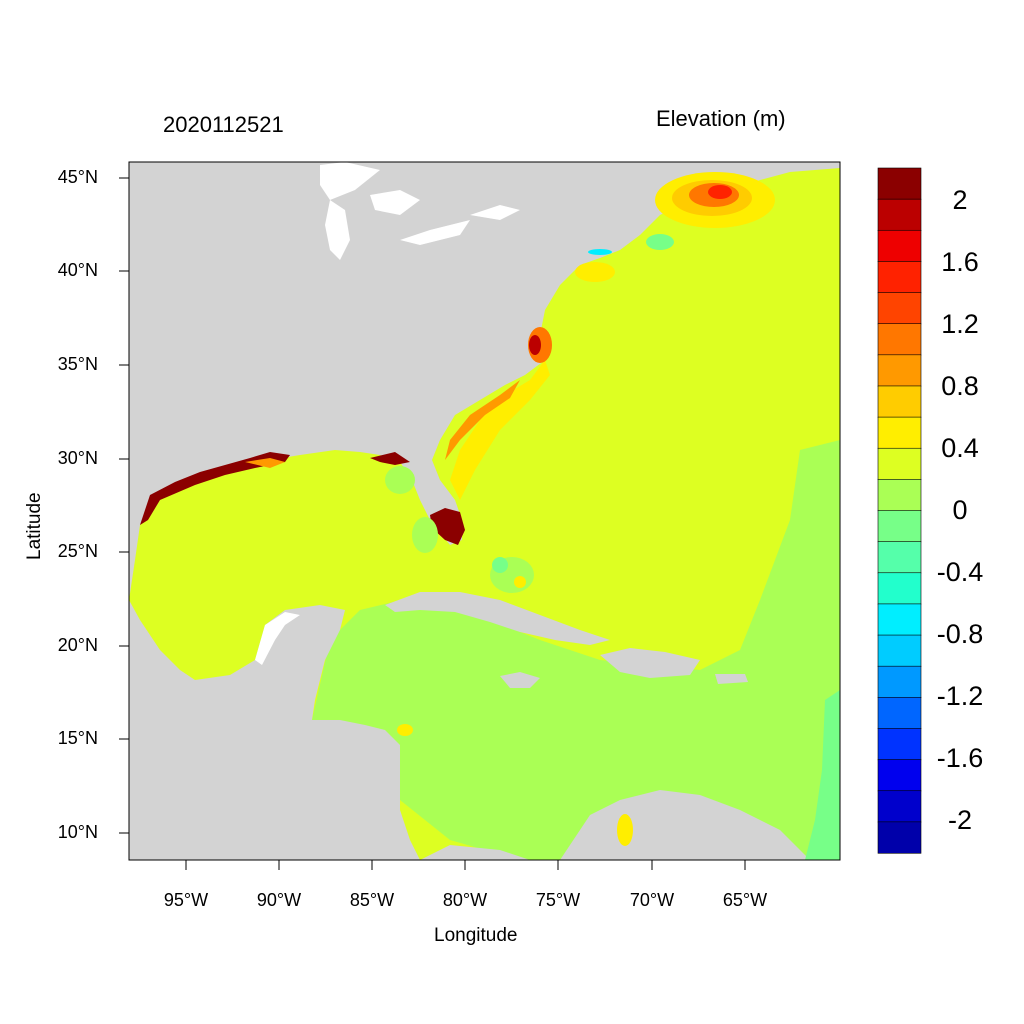 The image size is (1024, 1024). Describe the element at coordinates (625, 830) in the screenshot. I see `field-venezuela-yellow` at that location.